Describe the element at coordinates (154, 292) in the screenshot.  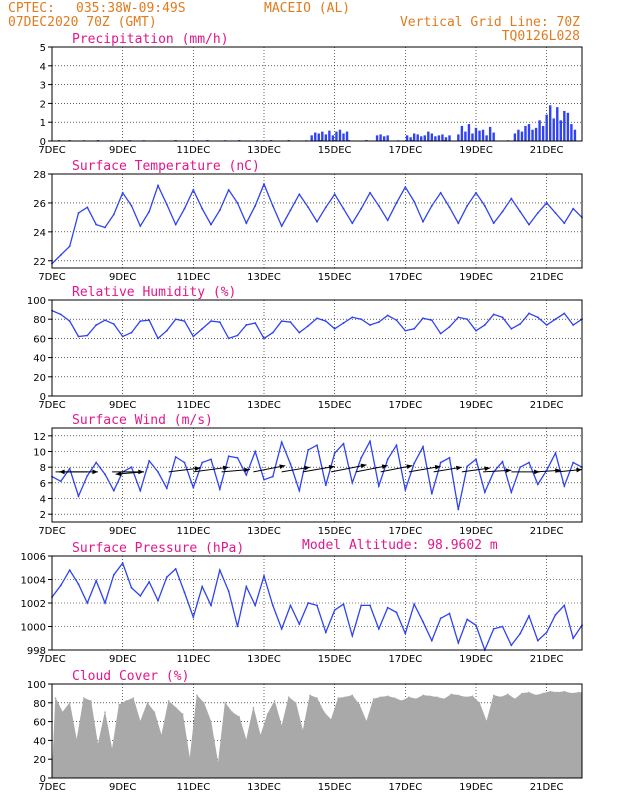
I see `rh-title: Relative Humidity (%)` at that location.